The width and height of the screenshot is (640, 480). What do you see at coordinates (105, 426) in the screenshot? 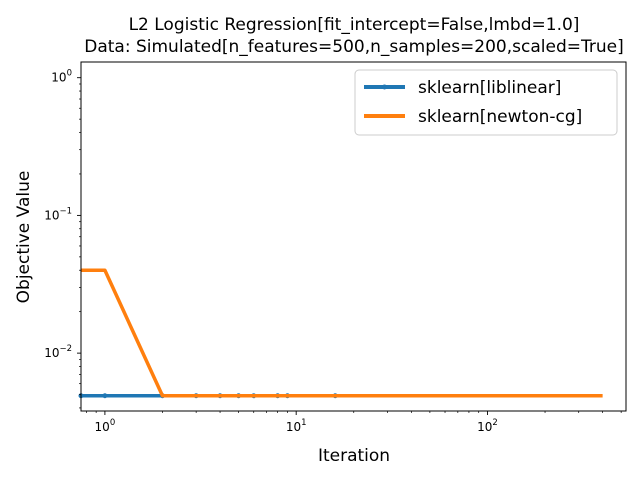
I see `x-tick-label-0: 10⁰` at bounding box center [105, 426].